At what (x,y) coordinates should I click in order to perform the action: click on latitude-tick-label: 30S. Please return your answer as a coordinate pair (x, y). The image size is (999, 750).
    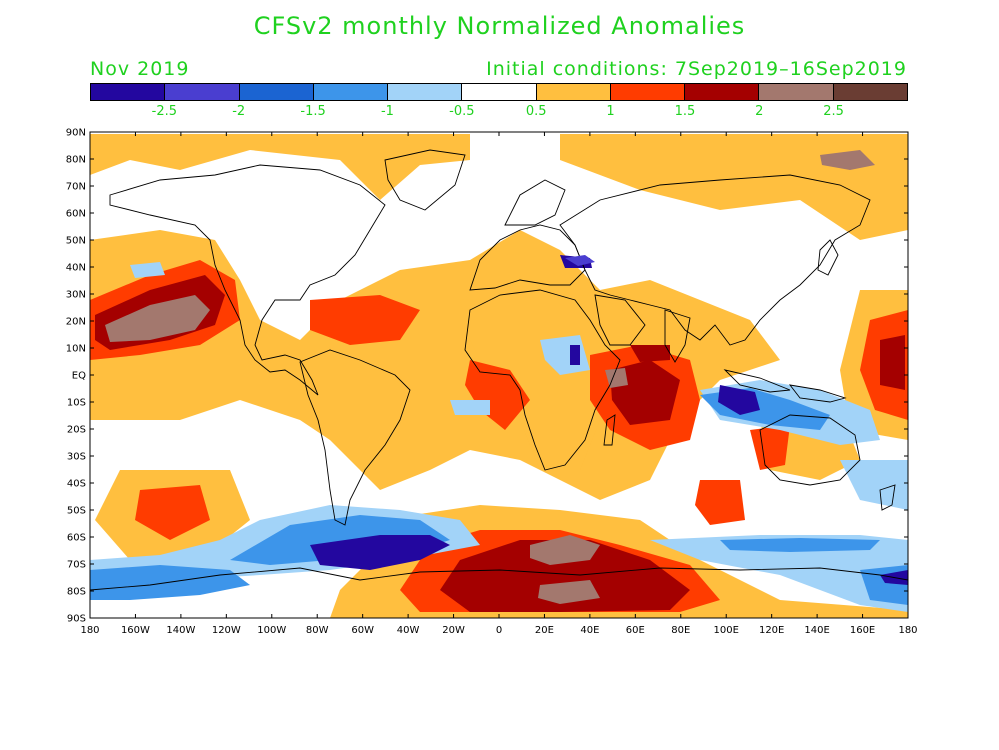
    Looking at the image, I should click on (76, 457).